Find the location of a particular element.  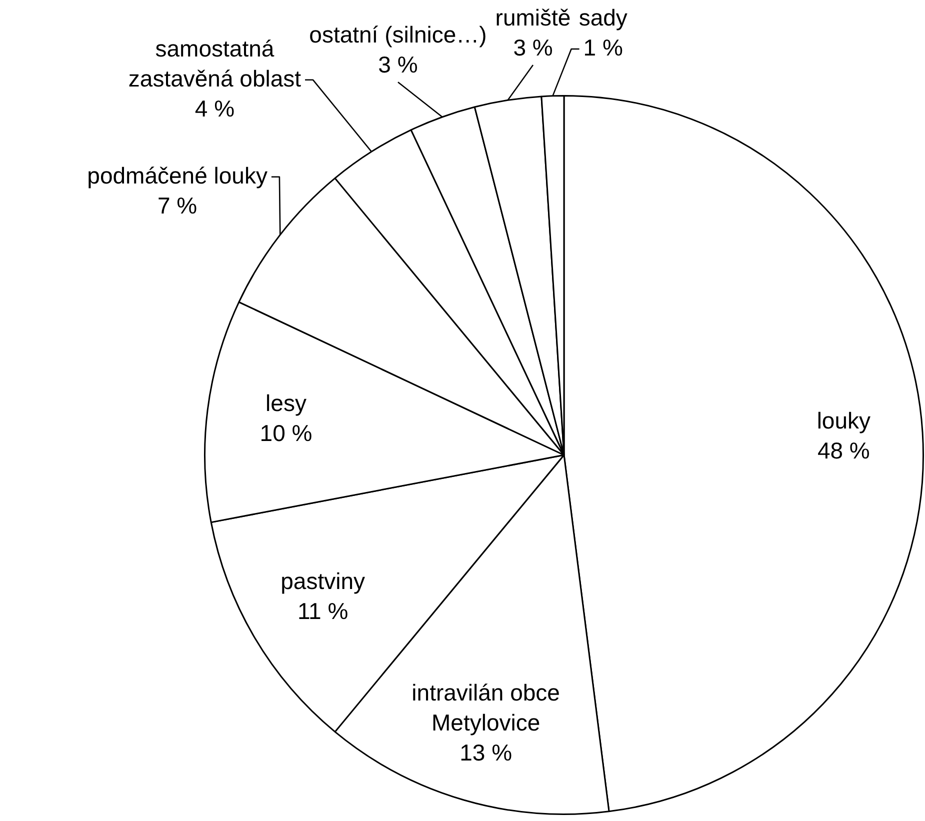

slice-label: rumiště is located at coordinates (533, 17).